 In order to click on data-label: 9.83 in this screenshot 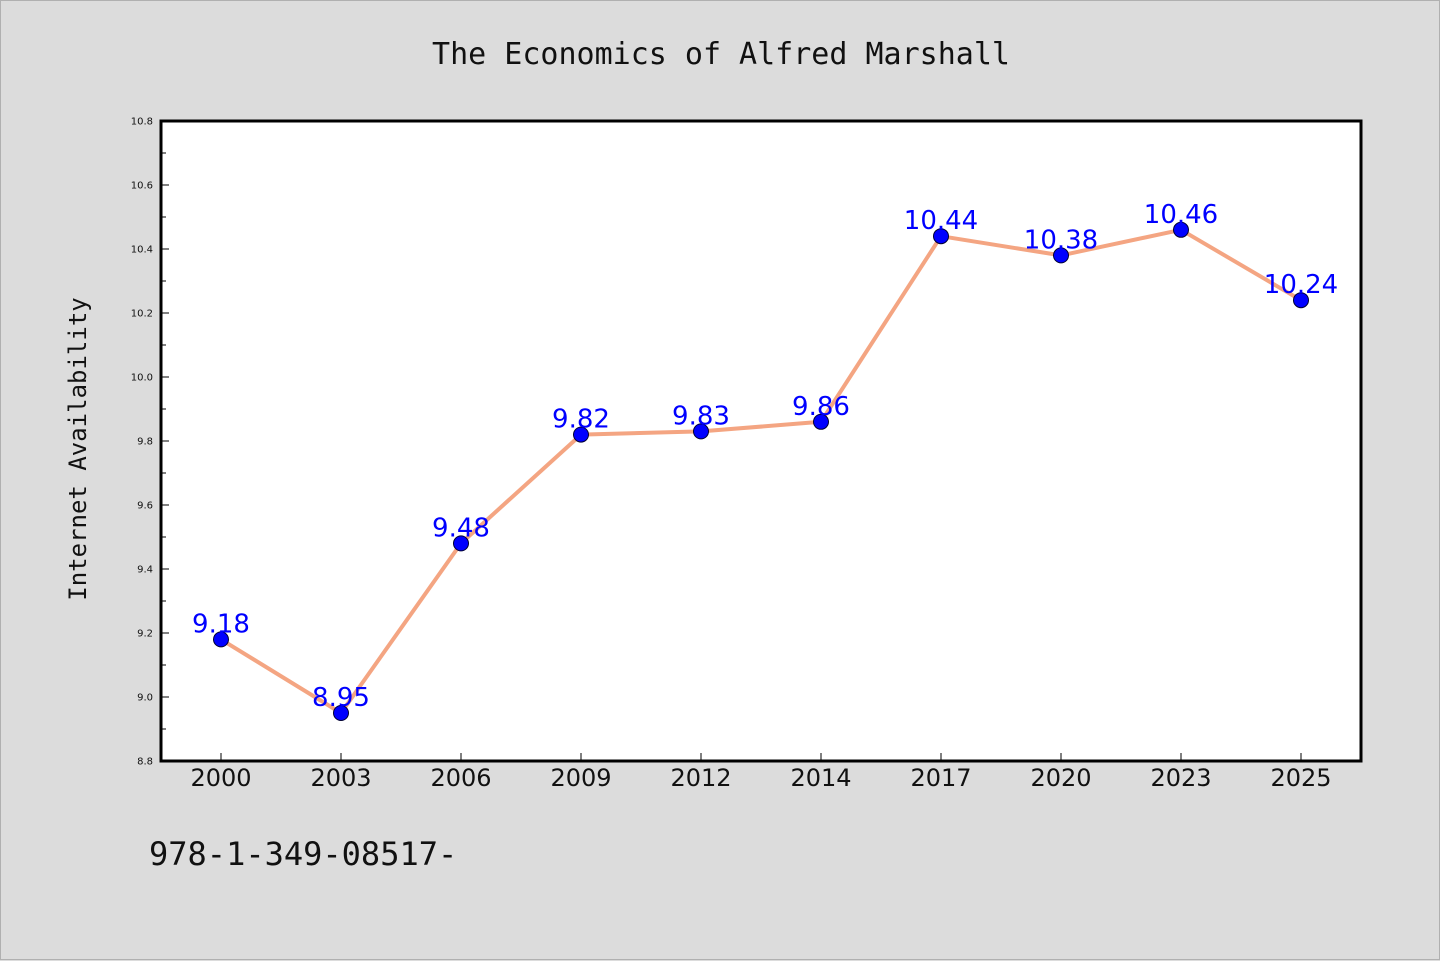, I will do `click(701, 416)`.